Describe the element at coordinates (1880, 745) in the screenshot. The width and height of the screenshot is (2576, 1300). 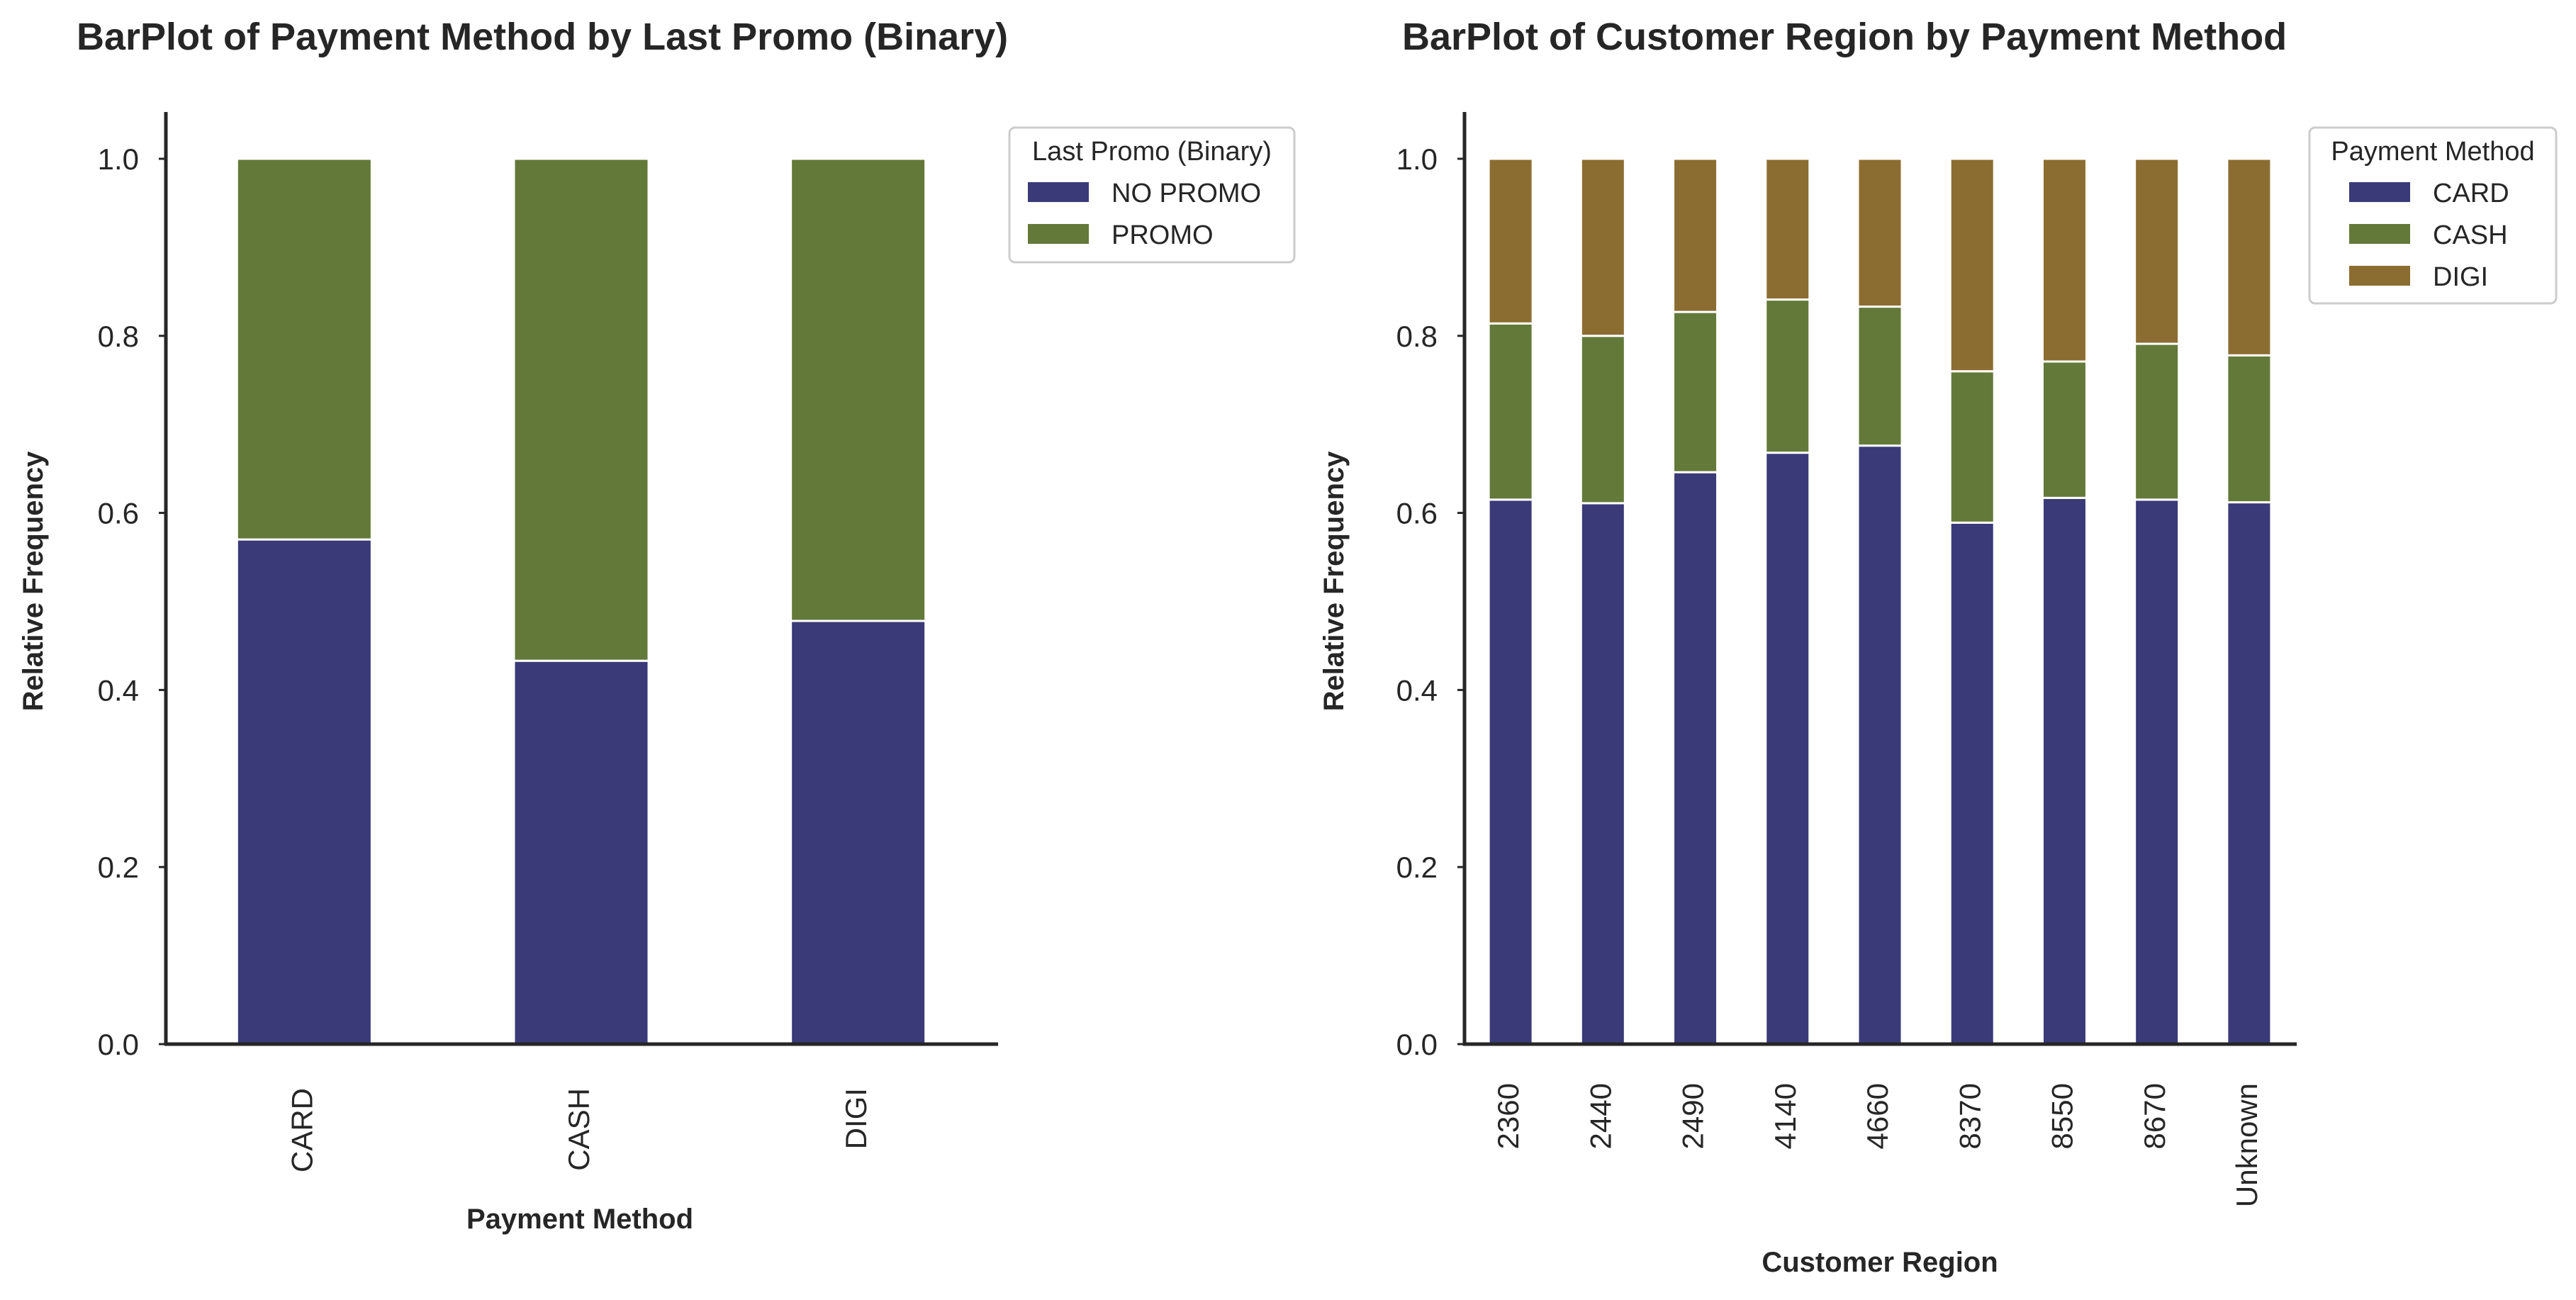
I see `right-bar-4660-card` at that location.